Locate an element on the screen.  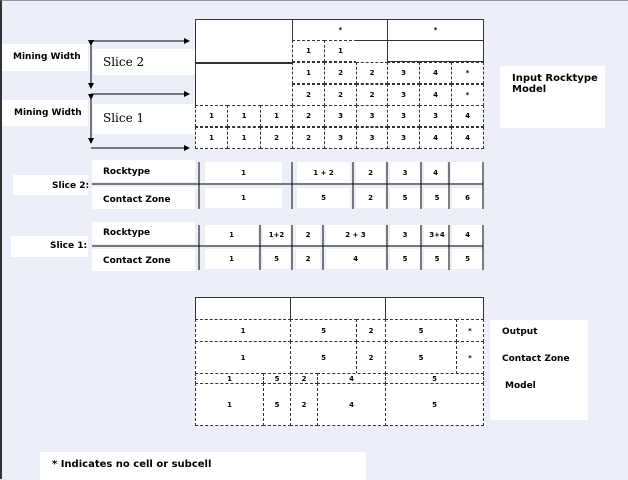
slice2-contact-zone-cell: 1 is located at coordinates (243, 198).